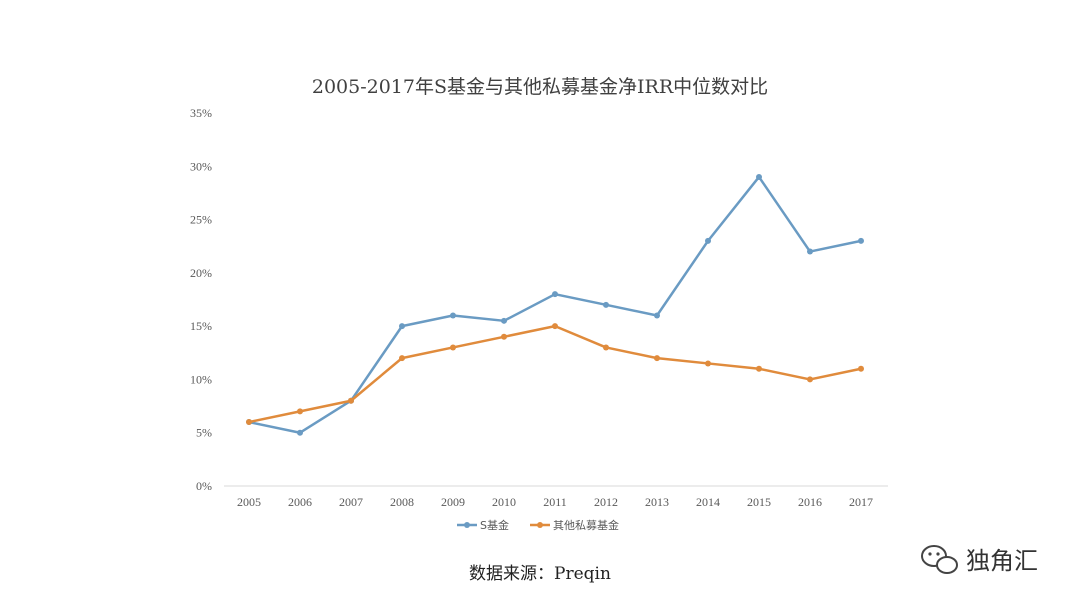 This screenshot has width=1080, height=608. I want to click on x-tick-label: 2015, so click(759, 502).